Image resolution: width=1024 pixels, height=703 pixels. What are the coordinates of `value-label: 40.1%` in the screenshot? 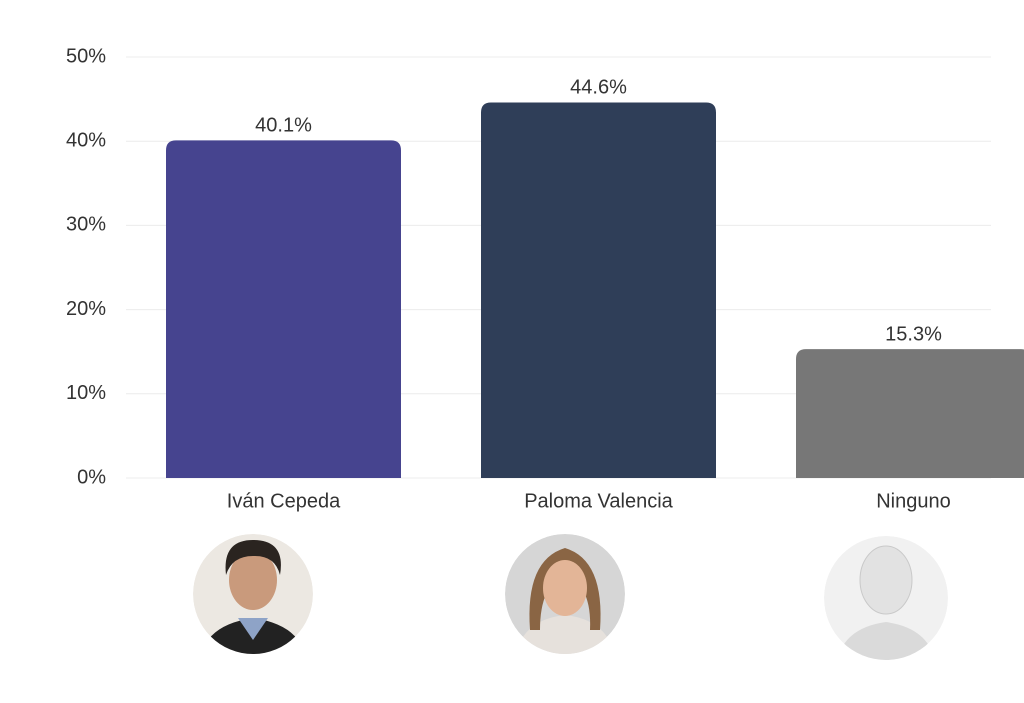 It's located at (283, 126).